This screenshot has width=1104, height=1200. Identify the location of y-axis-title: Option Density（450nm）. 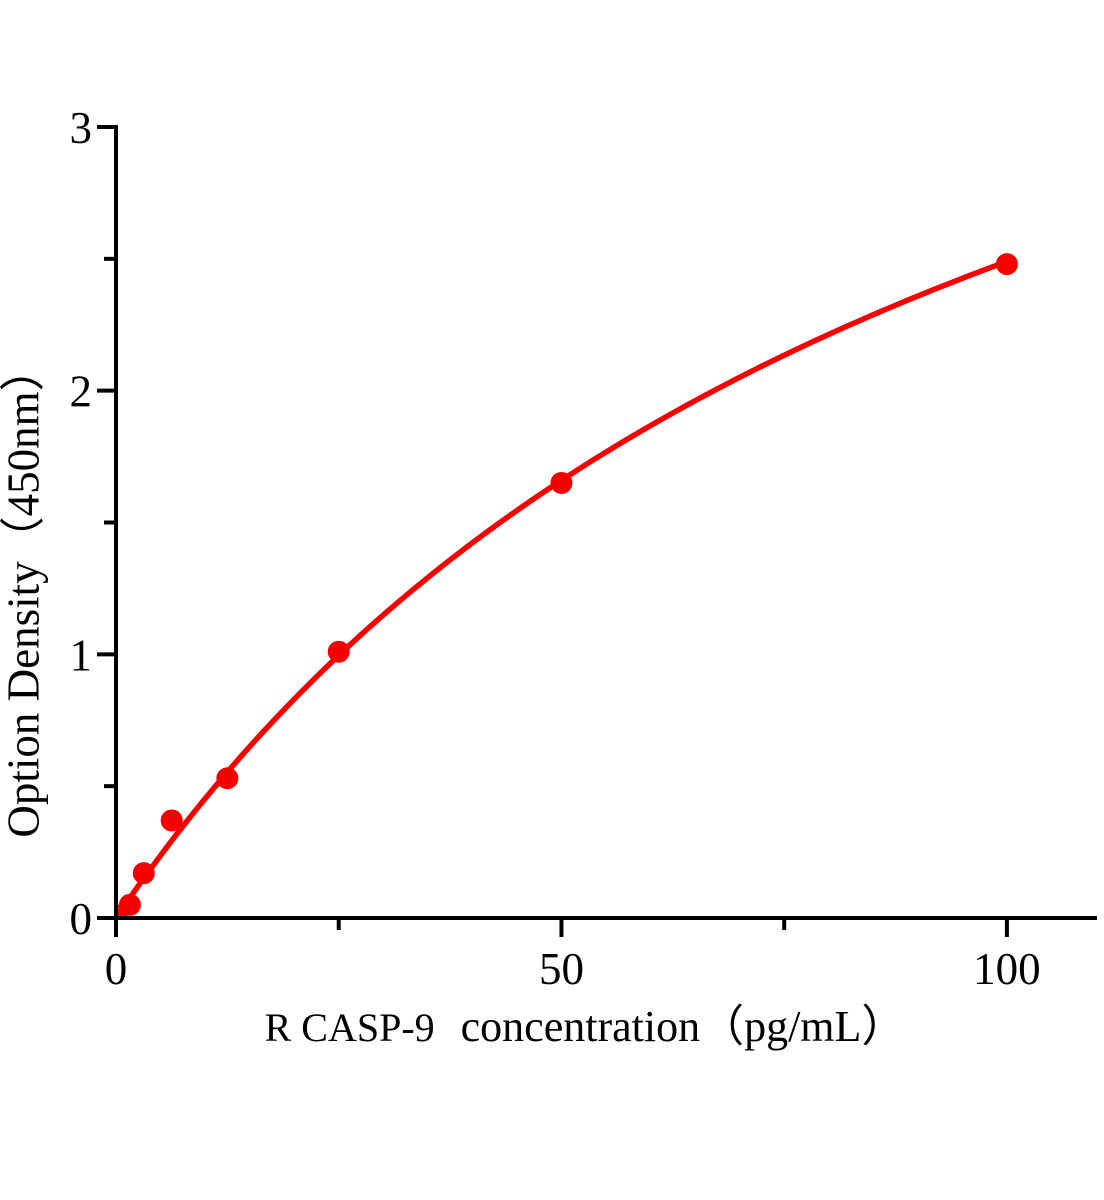
(24, 592).